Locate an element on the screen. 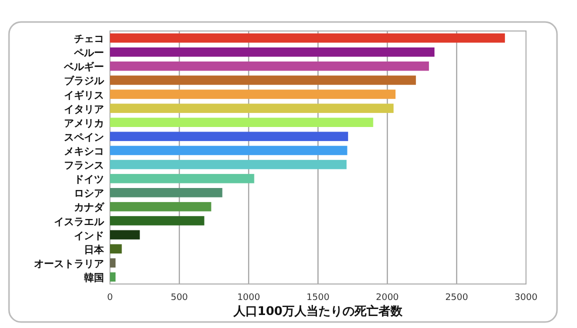  y-tick-label: カナダ is located at coordinates (89, 208).